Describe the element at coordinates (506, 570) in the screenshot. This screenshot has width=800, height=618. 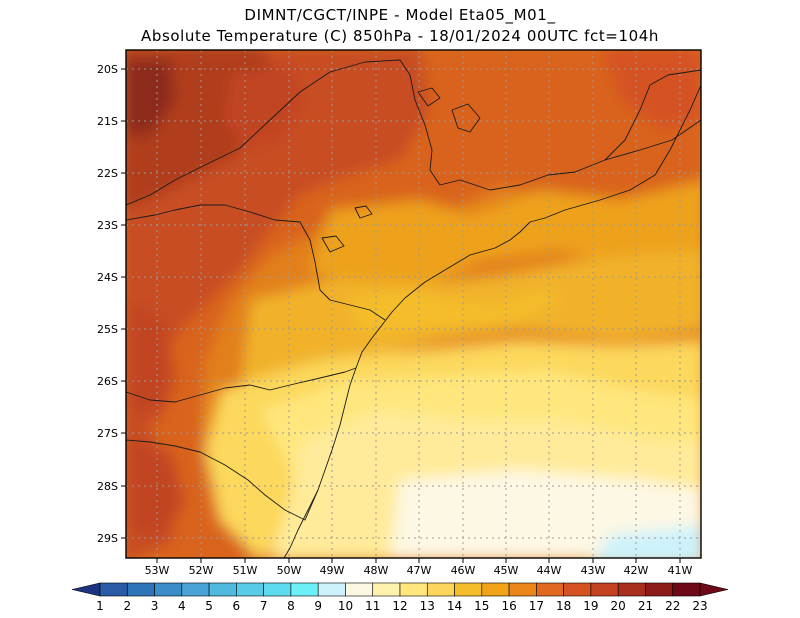
I see `lon-label: 45W` at that location.